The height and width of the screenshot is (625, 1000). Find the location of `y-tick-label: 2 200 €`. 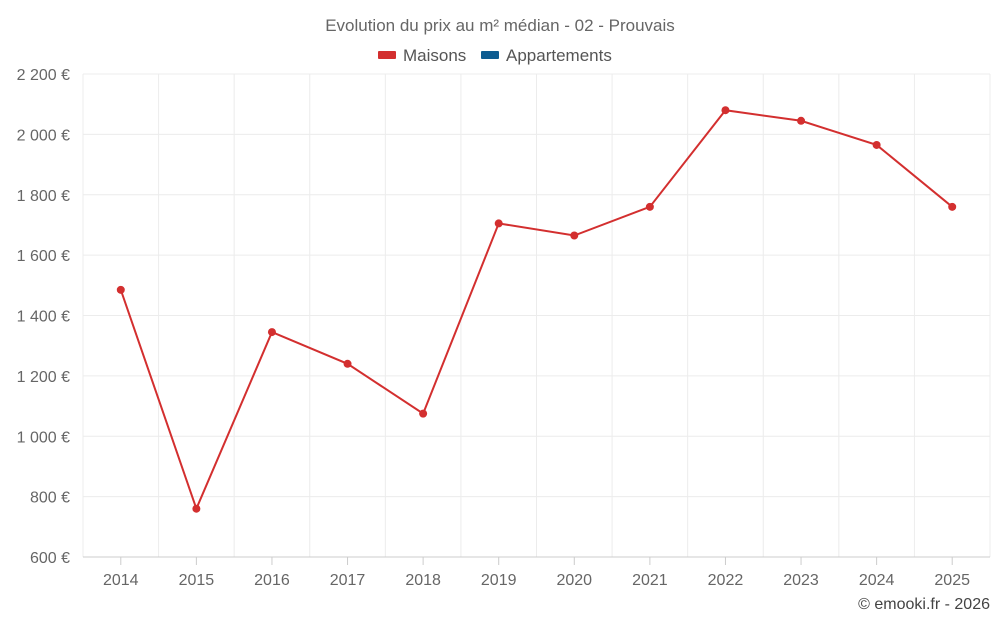

y-tick-label: 2 200 € is located at coordinates (43, 75).